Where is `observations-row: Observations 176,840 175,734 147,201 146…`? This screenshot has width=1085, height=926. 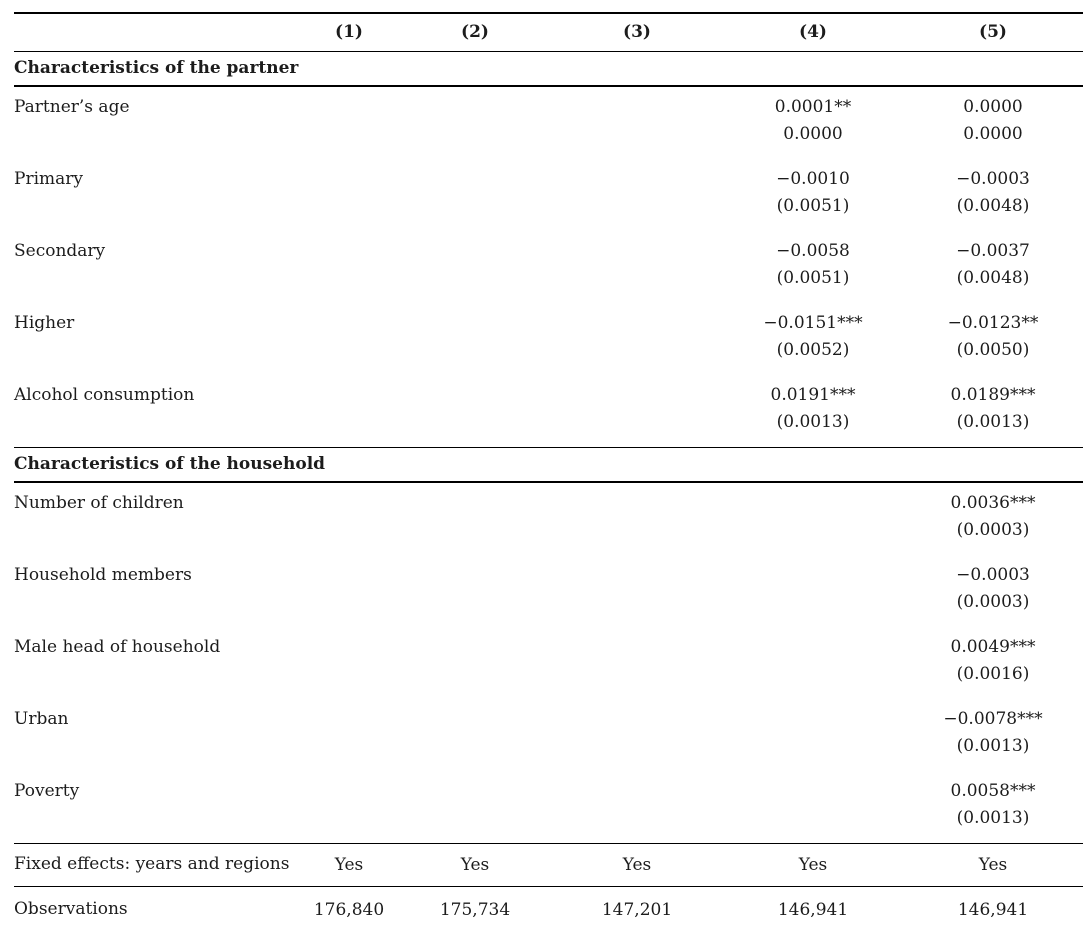 observations-row: Observations 176,840 175,734 147,201 146… is located at coordinates (548, 906).